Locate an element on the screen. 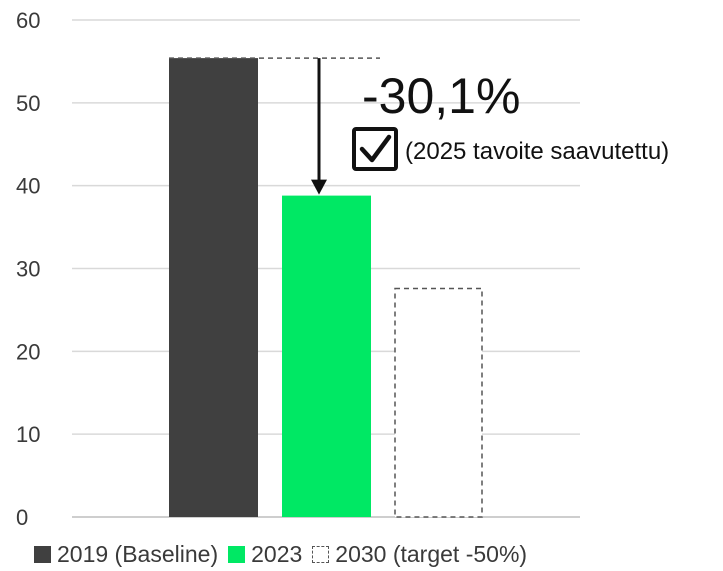 The image size is (723, 571). y-tick-label: 40 is located at coordinates (28, 186).